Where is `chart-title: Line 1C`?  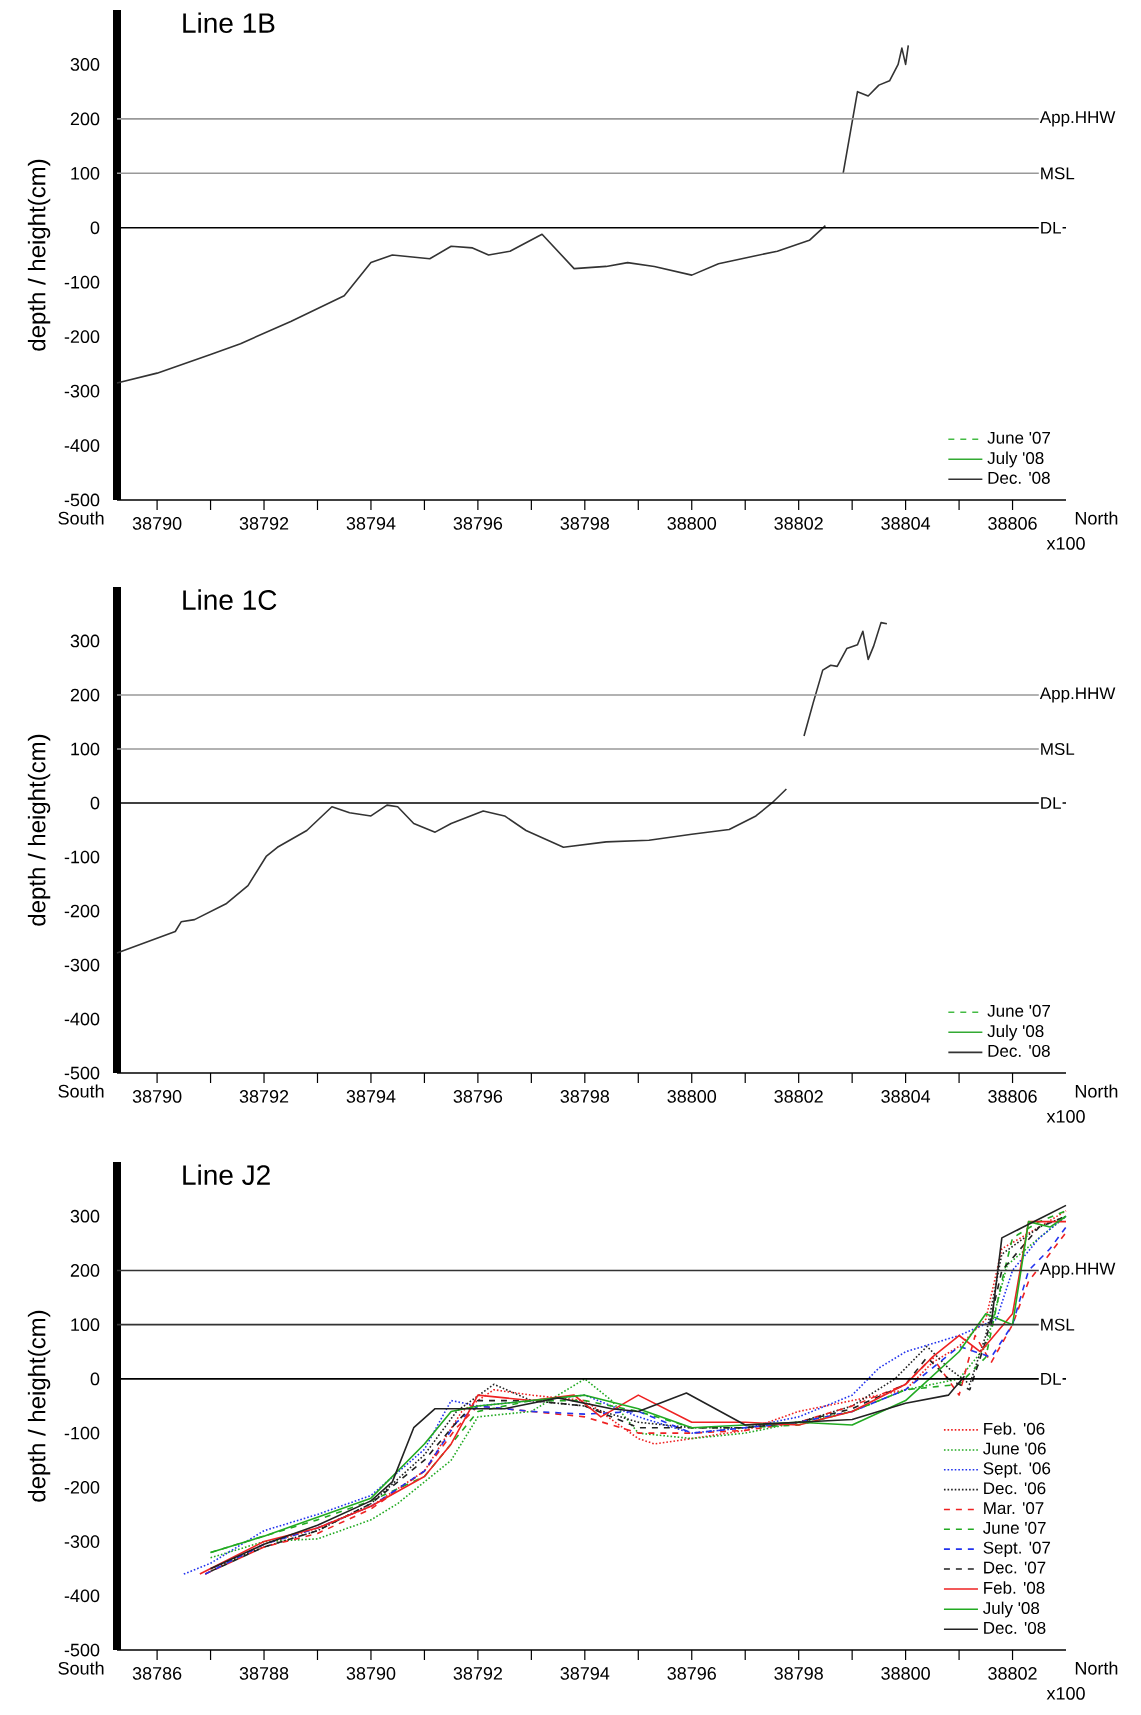 chart-title: Line 1C is located at coordinates (230, 599).